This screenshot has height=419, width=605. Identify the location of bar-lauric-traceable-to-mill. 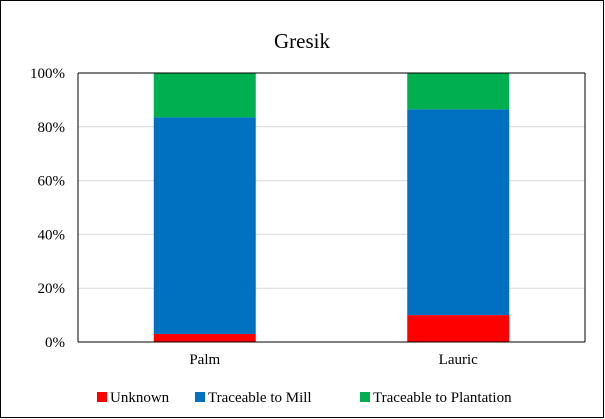
(458, 212).